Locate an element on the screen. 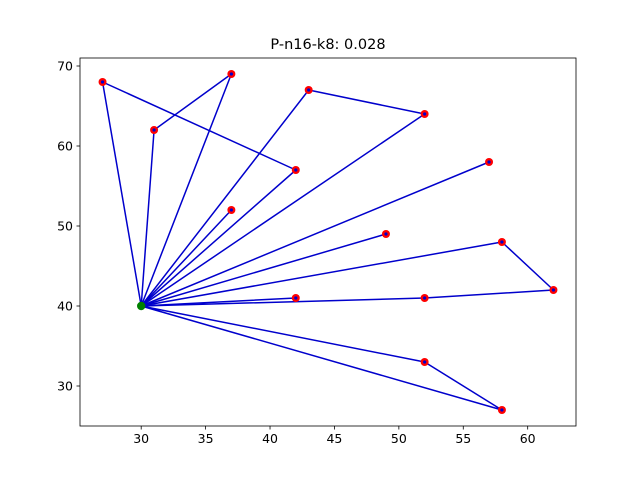 This screenshot has height=480, width=640. x-tick-label: 60 is located at coordinates (528, 438).